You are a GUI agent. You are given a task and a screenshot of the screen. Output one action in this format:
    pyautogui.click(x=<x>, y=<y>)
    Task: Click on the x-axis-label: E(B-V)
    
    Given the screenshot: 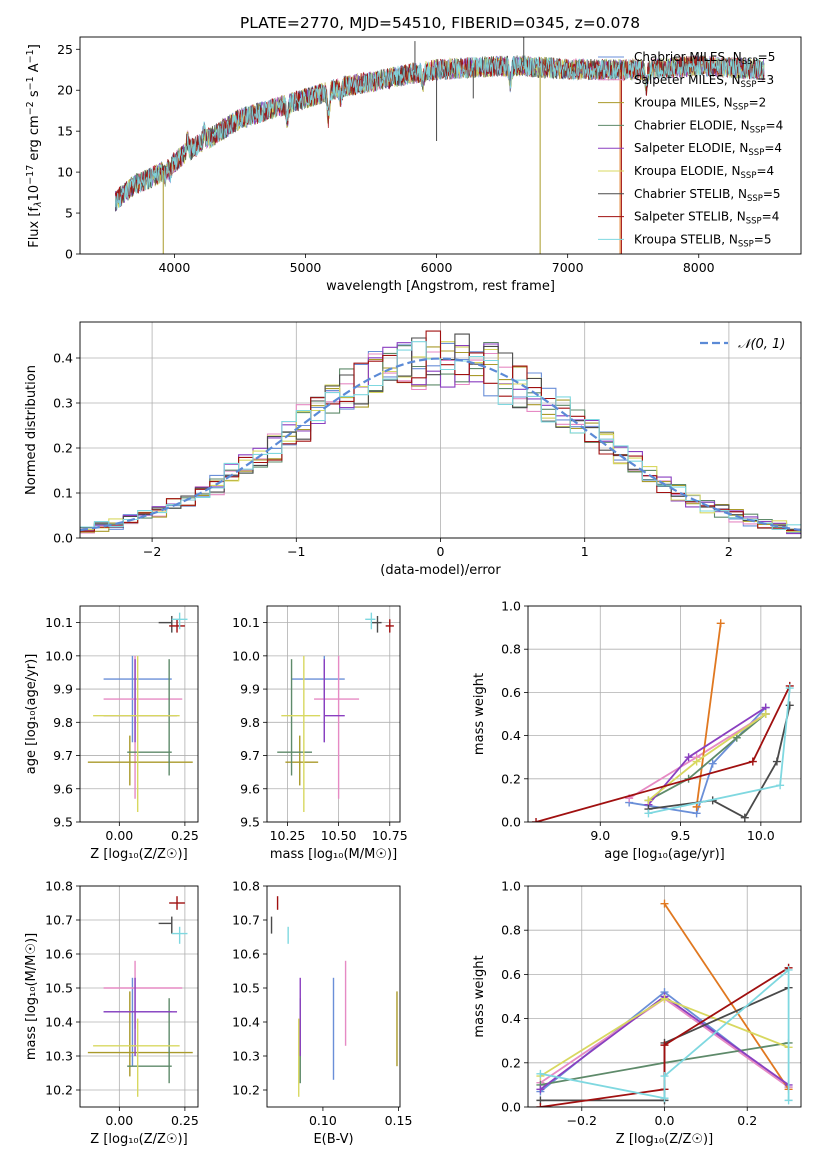 What is the action you would take?
    pyautogui.click(x=333, y=1139)
    